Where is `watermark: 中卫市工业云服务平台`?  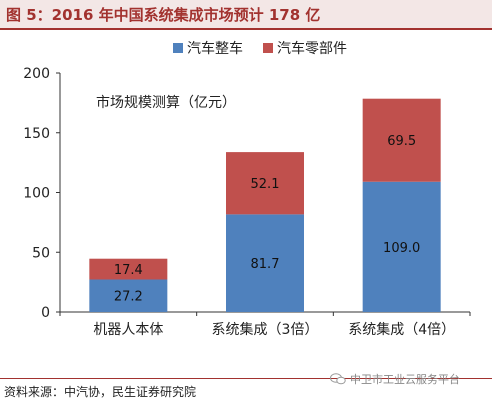 watermark: 中卫市工业云服务平台 is located at coordinates (395, 379).